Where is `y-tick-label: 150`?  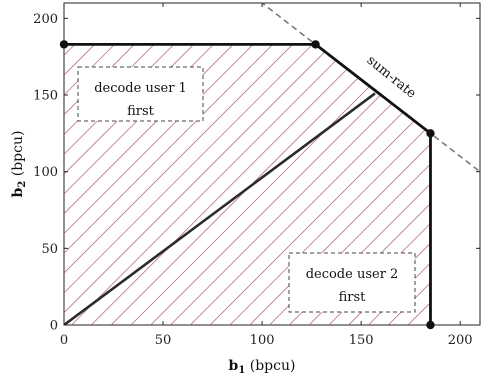
y-tick-label: 150 is located at coordinates (45, 96).